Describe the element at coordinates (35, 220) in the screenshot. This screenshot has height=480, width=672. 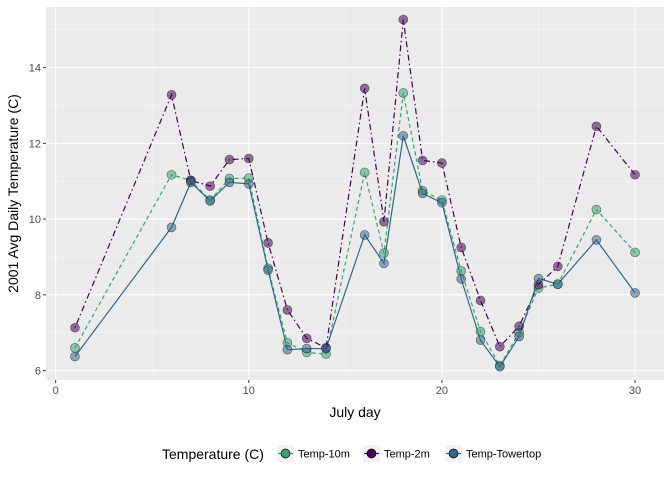
I see `y-tick-label: 10` at that location.